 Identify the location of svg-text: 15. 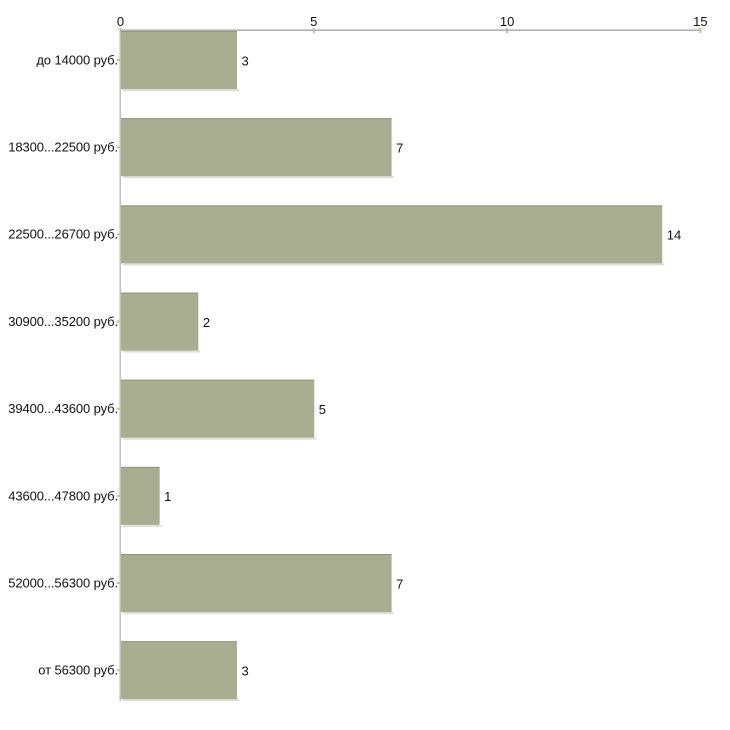
(700, 21).